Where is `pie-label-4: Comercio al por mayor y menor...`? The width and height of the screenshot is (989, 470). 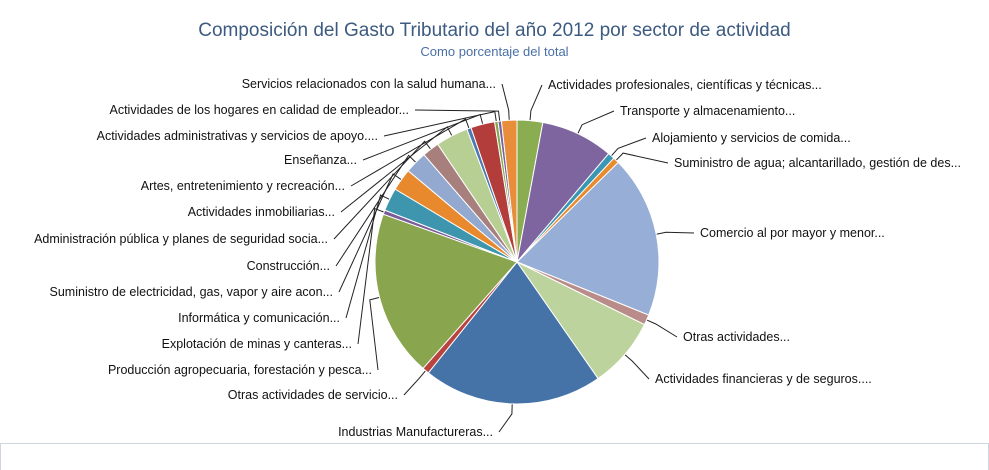 pie-label-4: Comercio al por mayor y menor... is located at coordinates (792, 233).